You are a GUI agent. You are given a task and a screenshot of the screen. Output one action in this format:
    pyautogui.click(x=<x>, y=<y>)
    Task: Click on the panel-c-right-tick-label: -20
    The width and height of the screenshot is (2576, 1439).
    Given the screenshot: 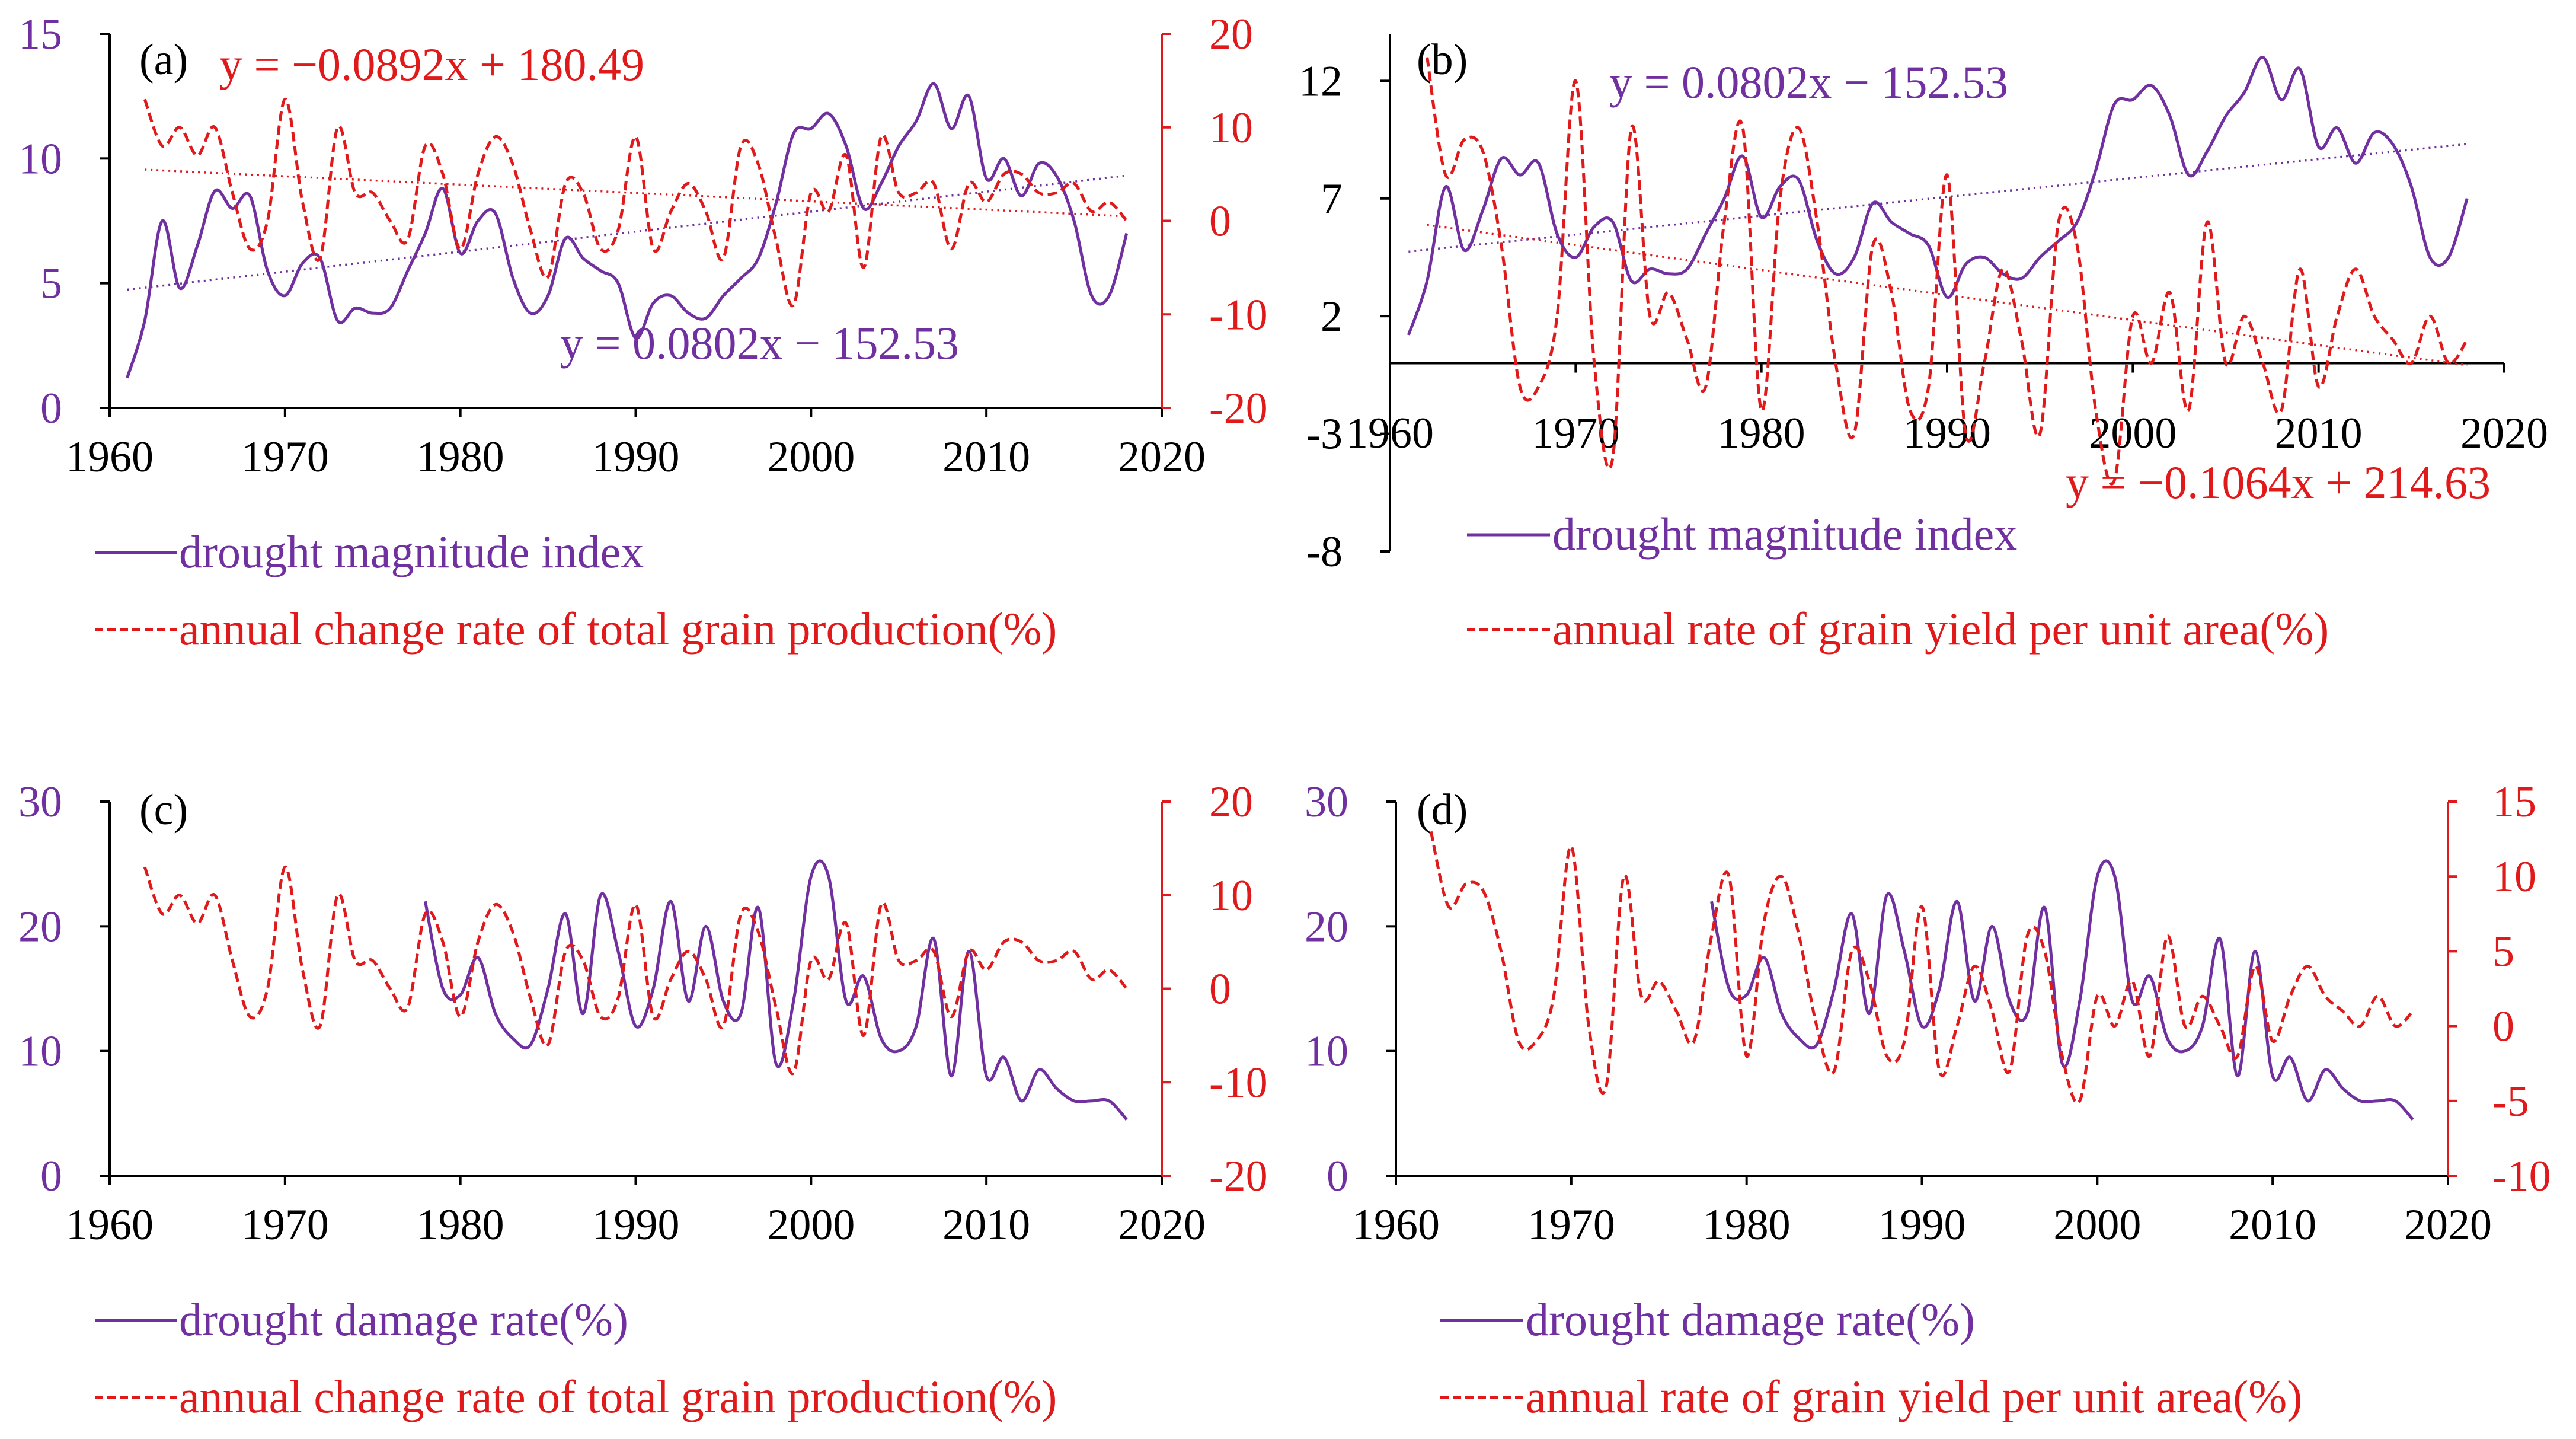 What is the action you would take?
    pyautogui.click(x=1238, y=1177)
    